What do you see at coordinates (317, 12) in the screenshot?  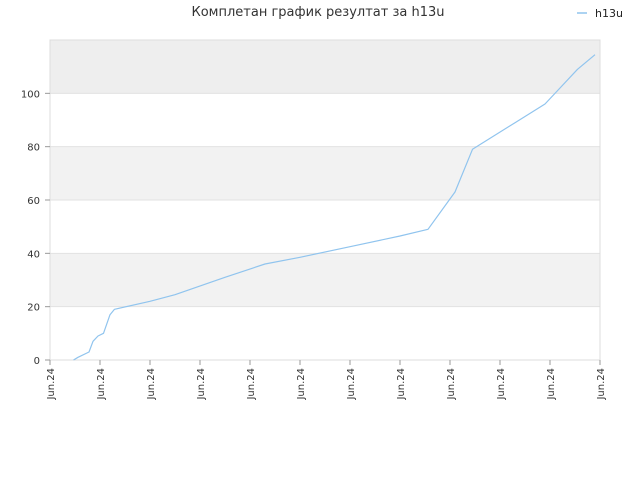 I see `chart-title: Комплетан график резултат за h13u` at bounding box center [317, 12].